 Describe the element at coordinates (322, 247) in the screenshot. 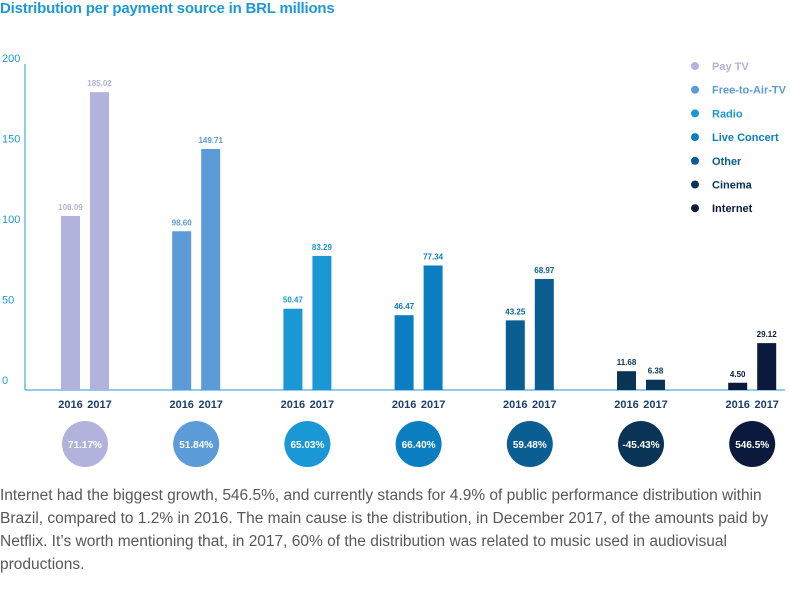

I see `data-label: 83.29` at that location.